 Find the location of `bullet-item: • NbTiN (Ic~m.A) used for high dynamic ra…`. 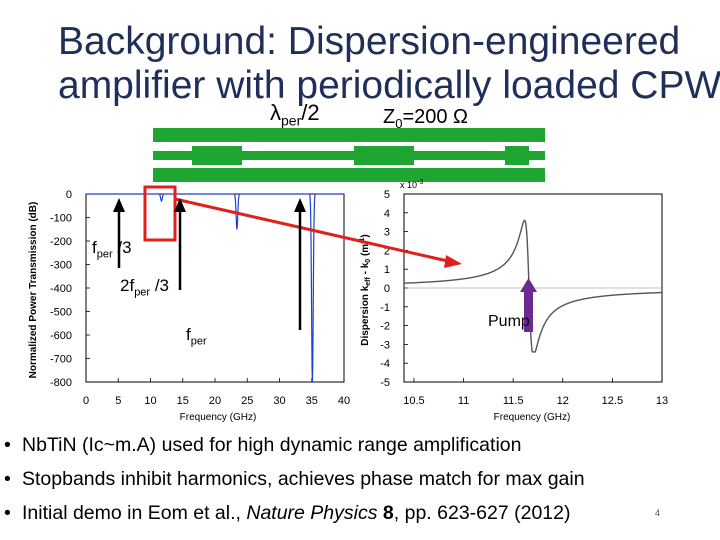

bullet-item: • NbTiN (Ic~m.A) used for high dynamic ra… is located at coordinates (354, 445).